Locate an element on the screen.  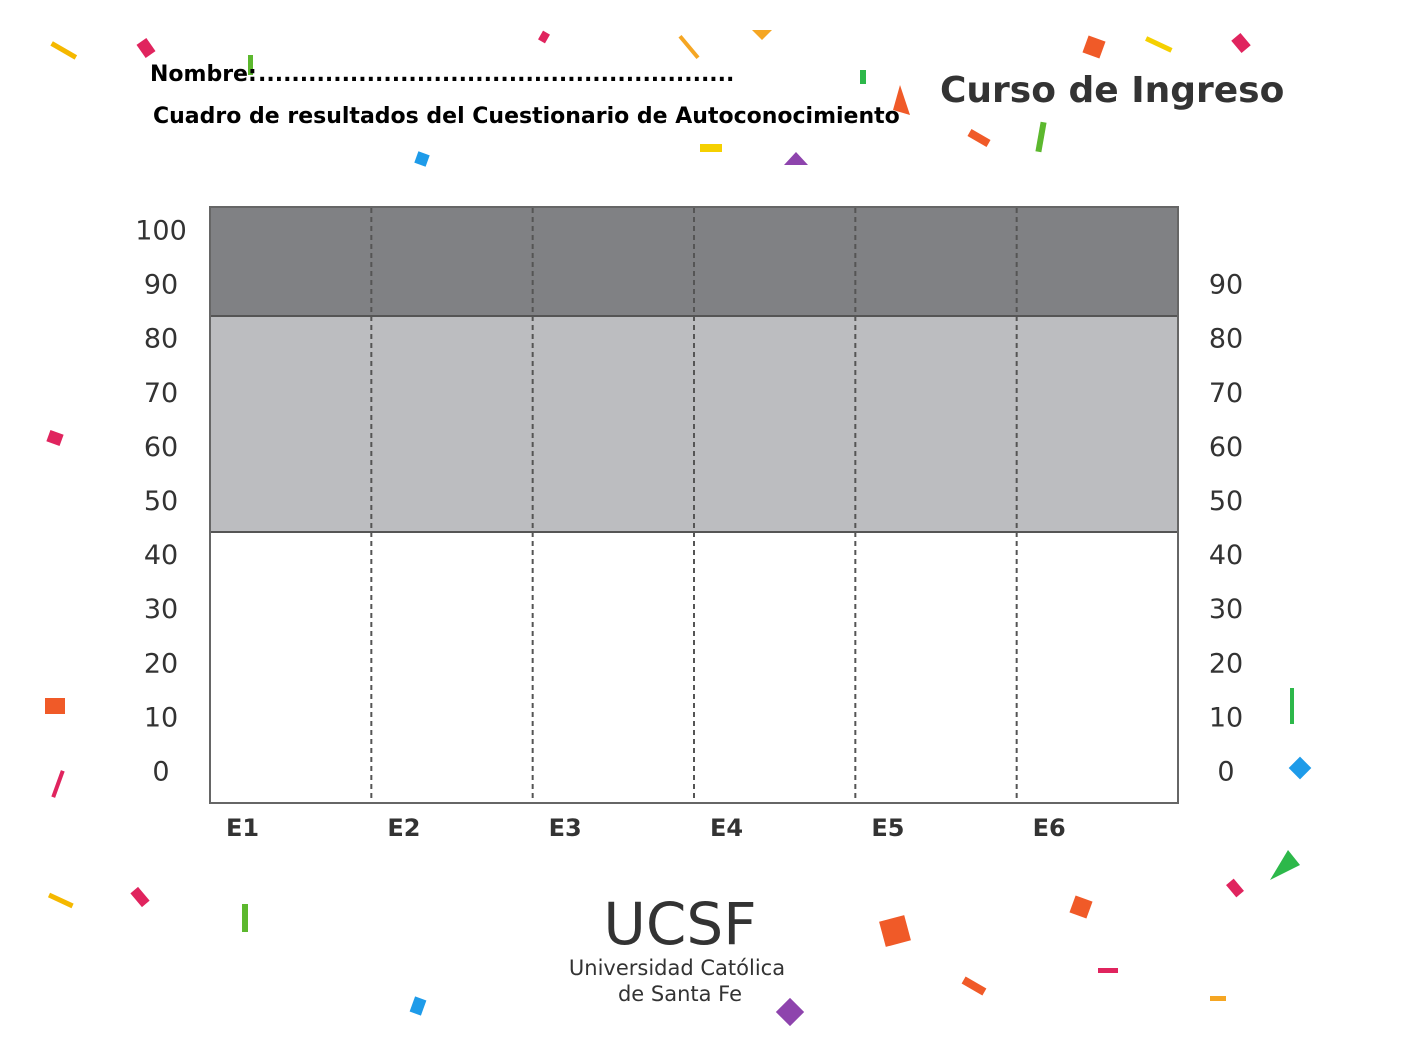
column-label: E4 is located at coordinates (726, 828).